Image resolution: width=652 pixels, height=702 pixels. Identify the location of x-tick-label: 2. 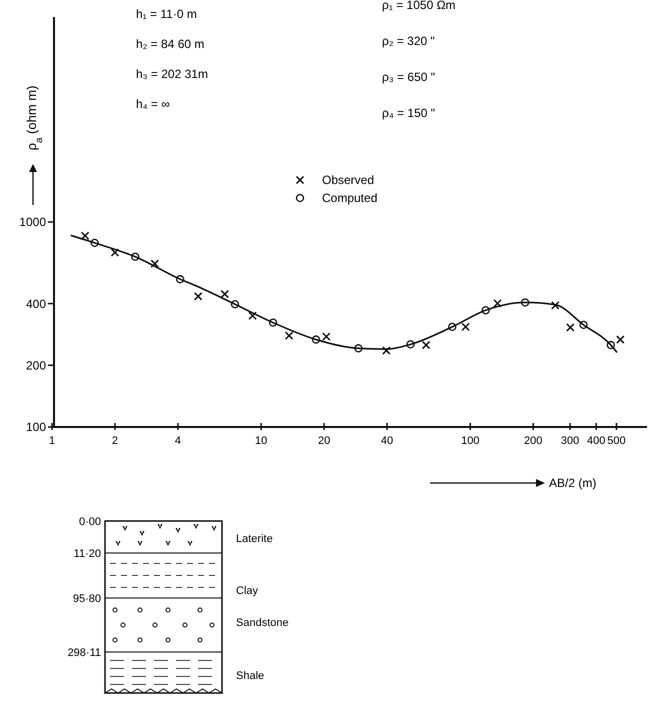
(115, 441).